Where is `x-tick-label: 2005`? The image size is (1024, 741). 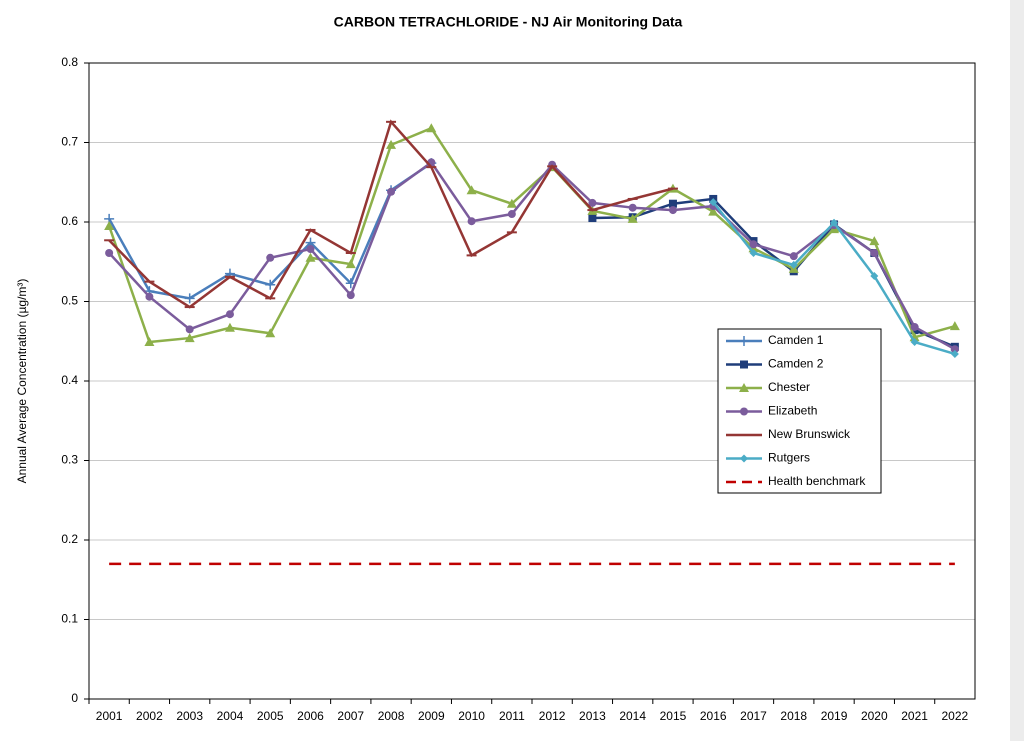 x-tick-label: 2005 is located at coordinates (270, 716).